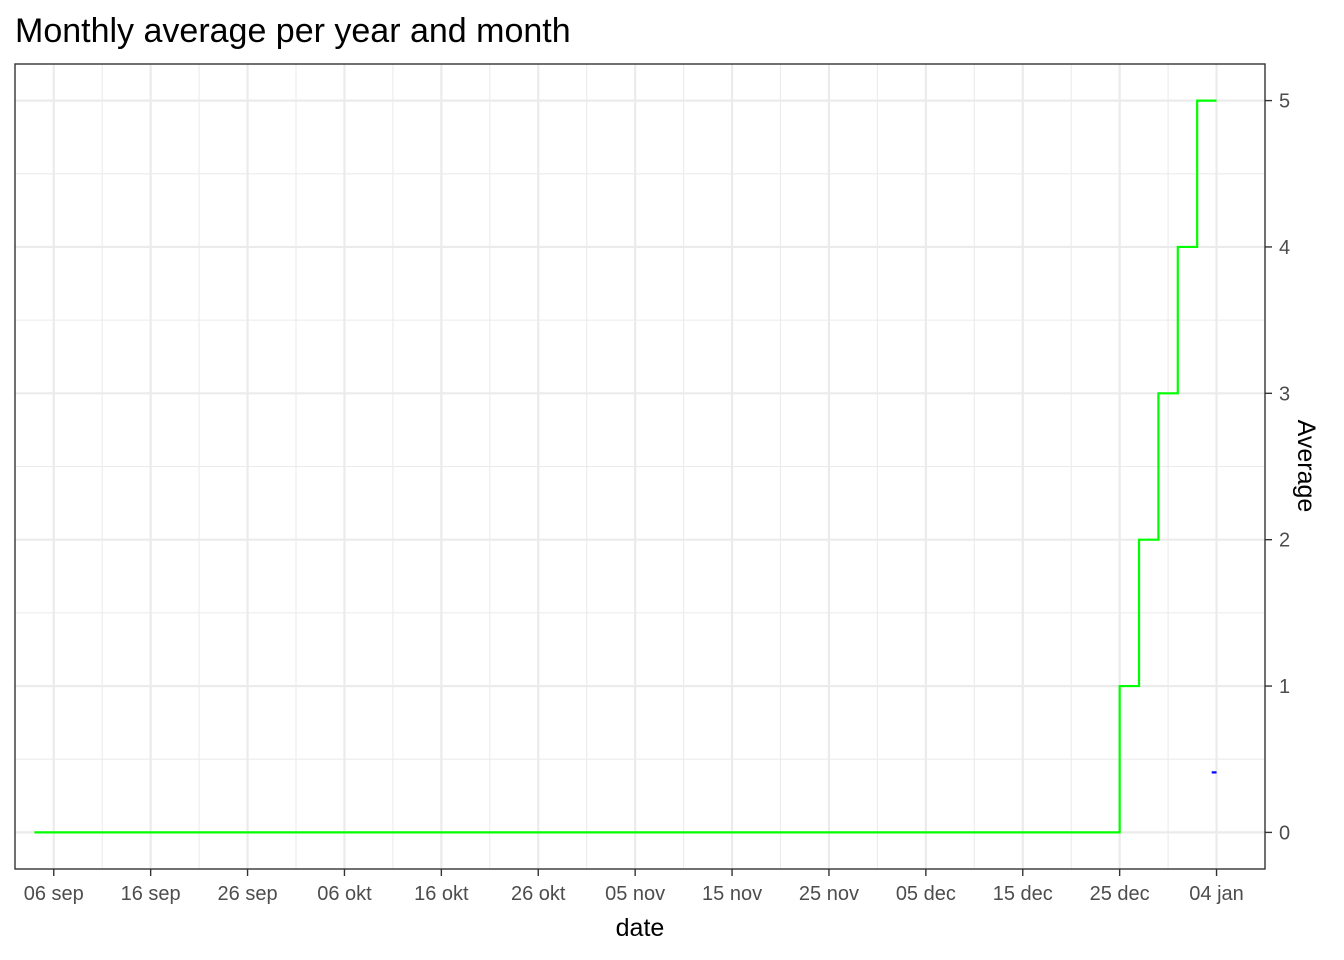 The image size is (1344, 960). What do you see at coordinates (1216, 894) in the screenshot?
I see `x-tick-label: 04 jan` at bounding box center [1216, 894].